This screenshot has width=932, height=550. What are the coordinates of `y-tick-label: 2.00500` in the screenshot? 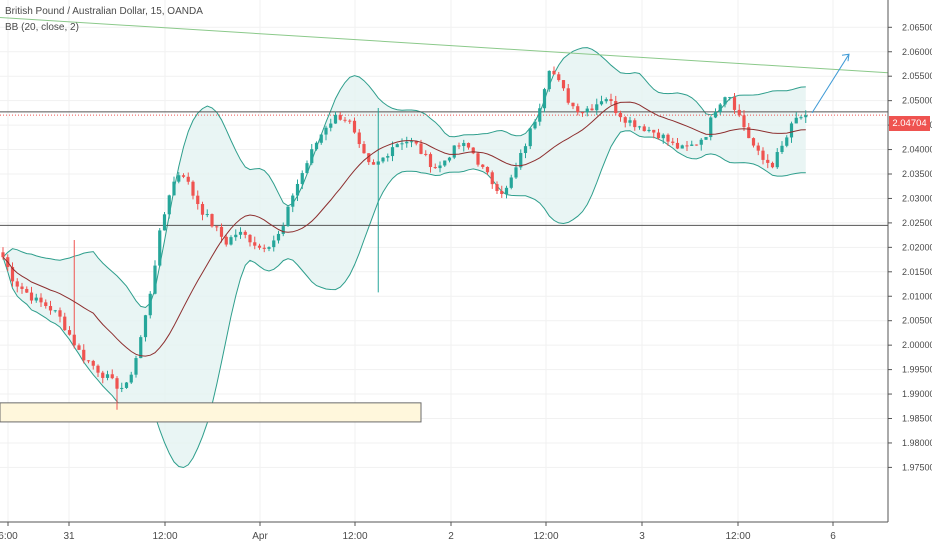 It's located at (917, 321).